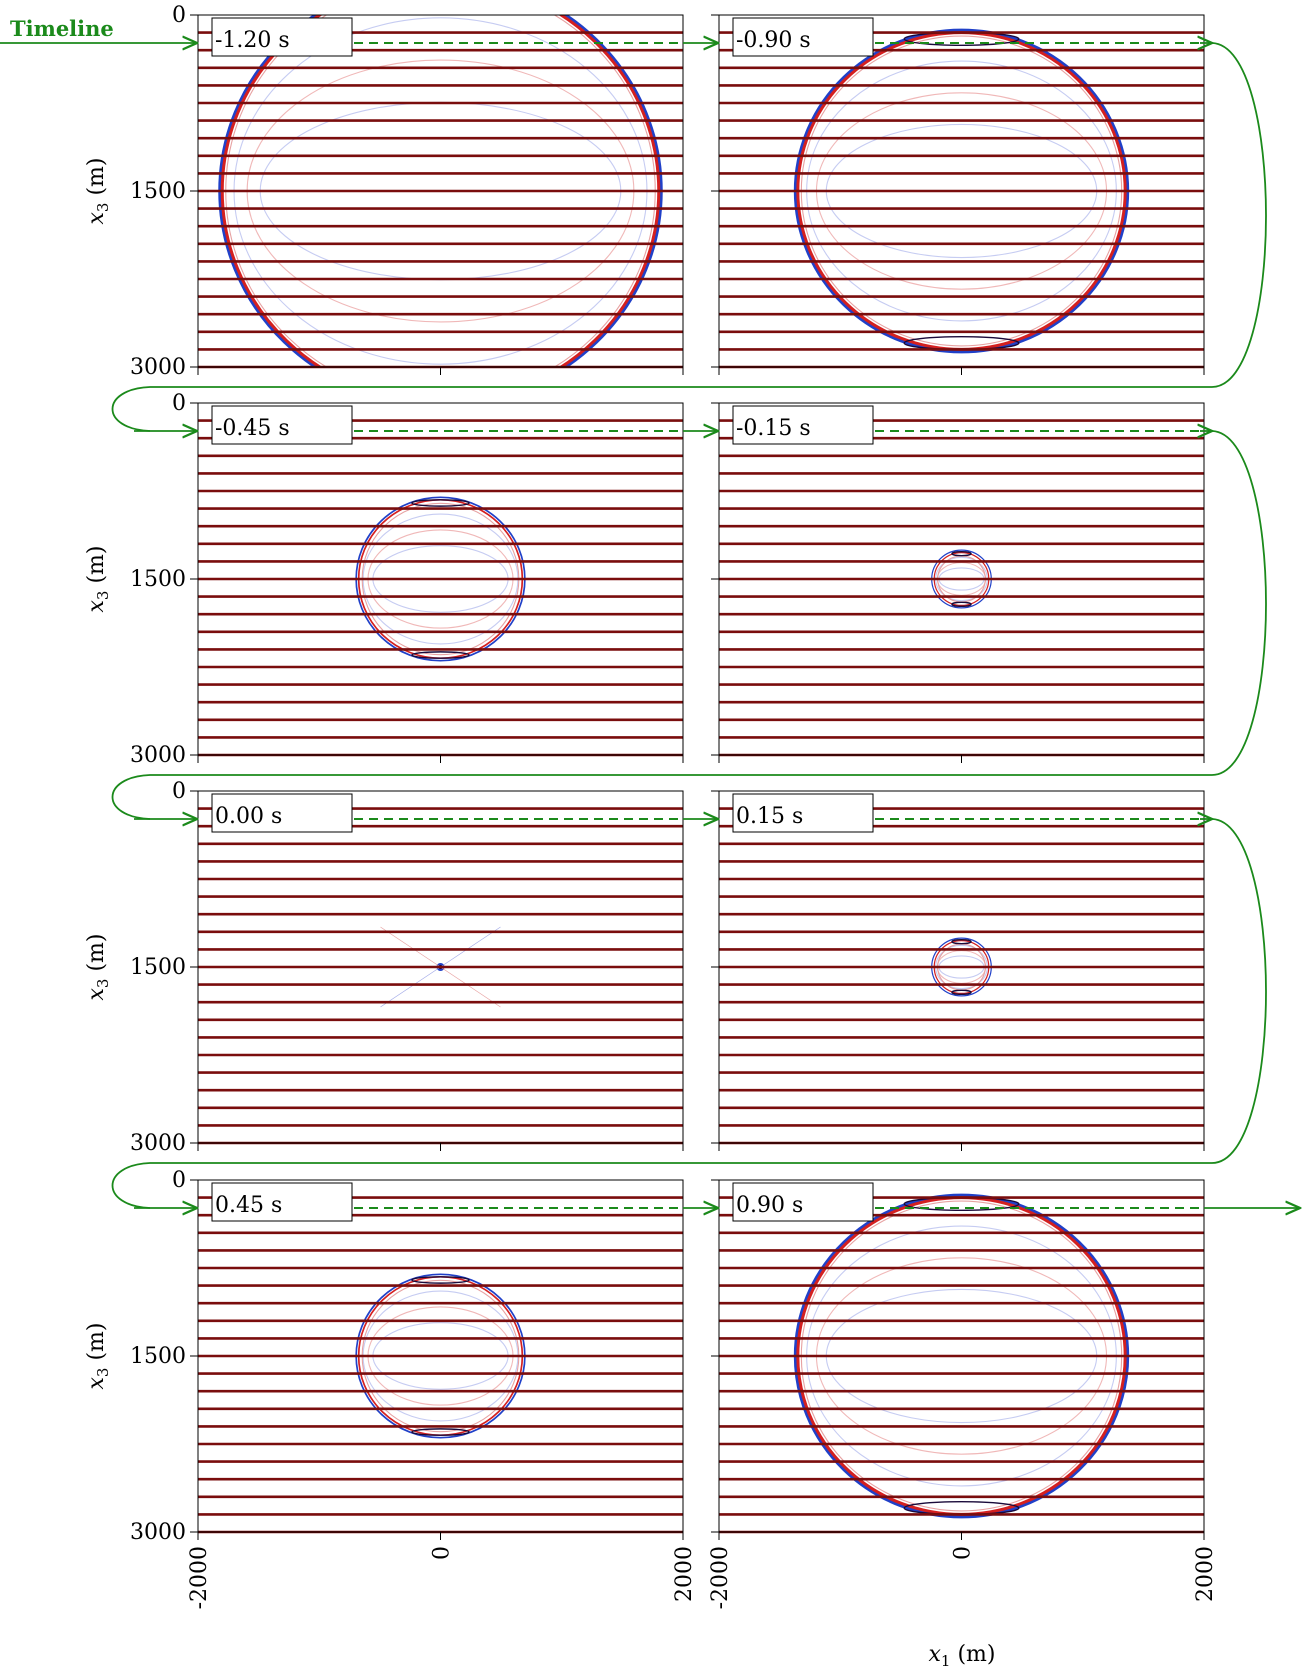 Image resolution: width=1309 pixels, height=1673 pixels. What do you see at coordinates (769, 816) in the screenshot?
I see `time-label: 0.15 s` at bounding box center [769, 816].